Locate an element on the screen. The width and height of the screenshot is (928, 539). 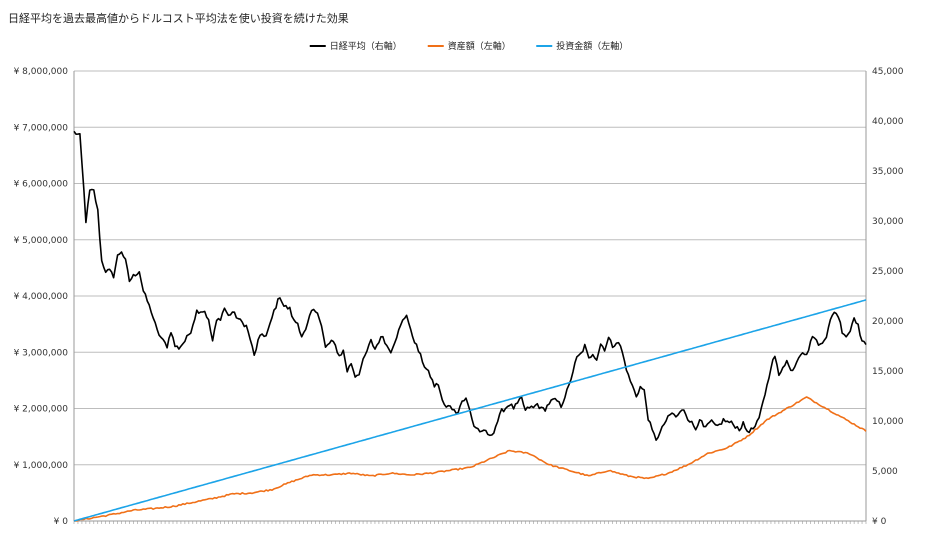
legend: 日経平均（右軸） 資産額（左軸） 投資金額（左軸） is located at coordinates (468, 46).